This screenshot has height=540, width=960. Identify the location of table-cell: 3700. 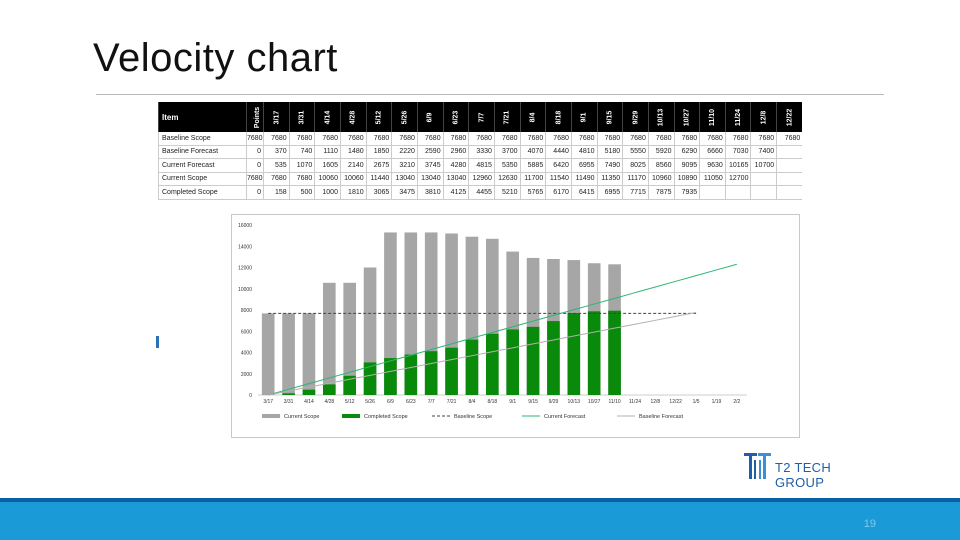
(507, 152).